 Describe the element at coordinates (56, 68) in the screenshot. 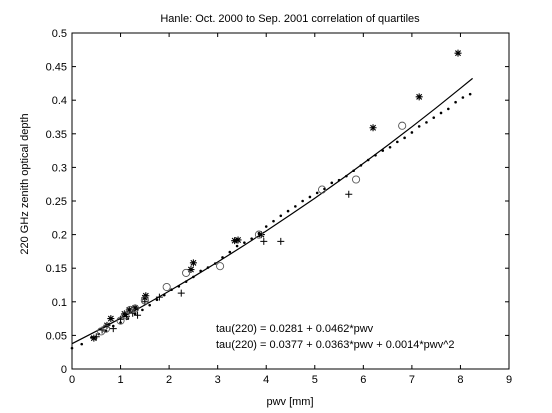

I see `y-tick-label: 0.45` at that location.